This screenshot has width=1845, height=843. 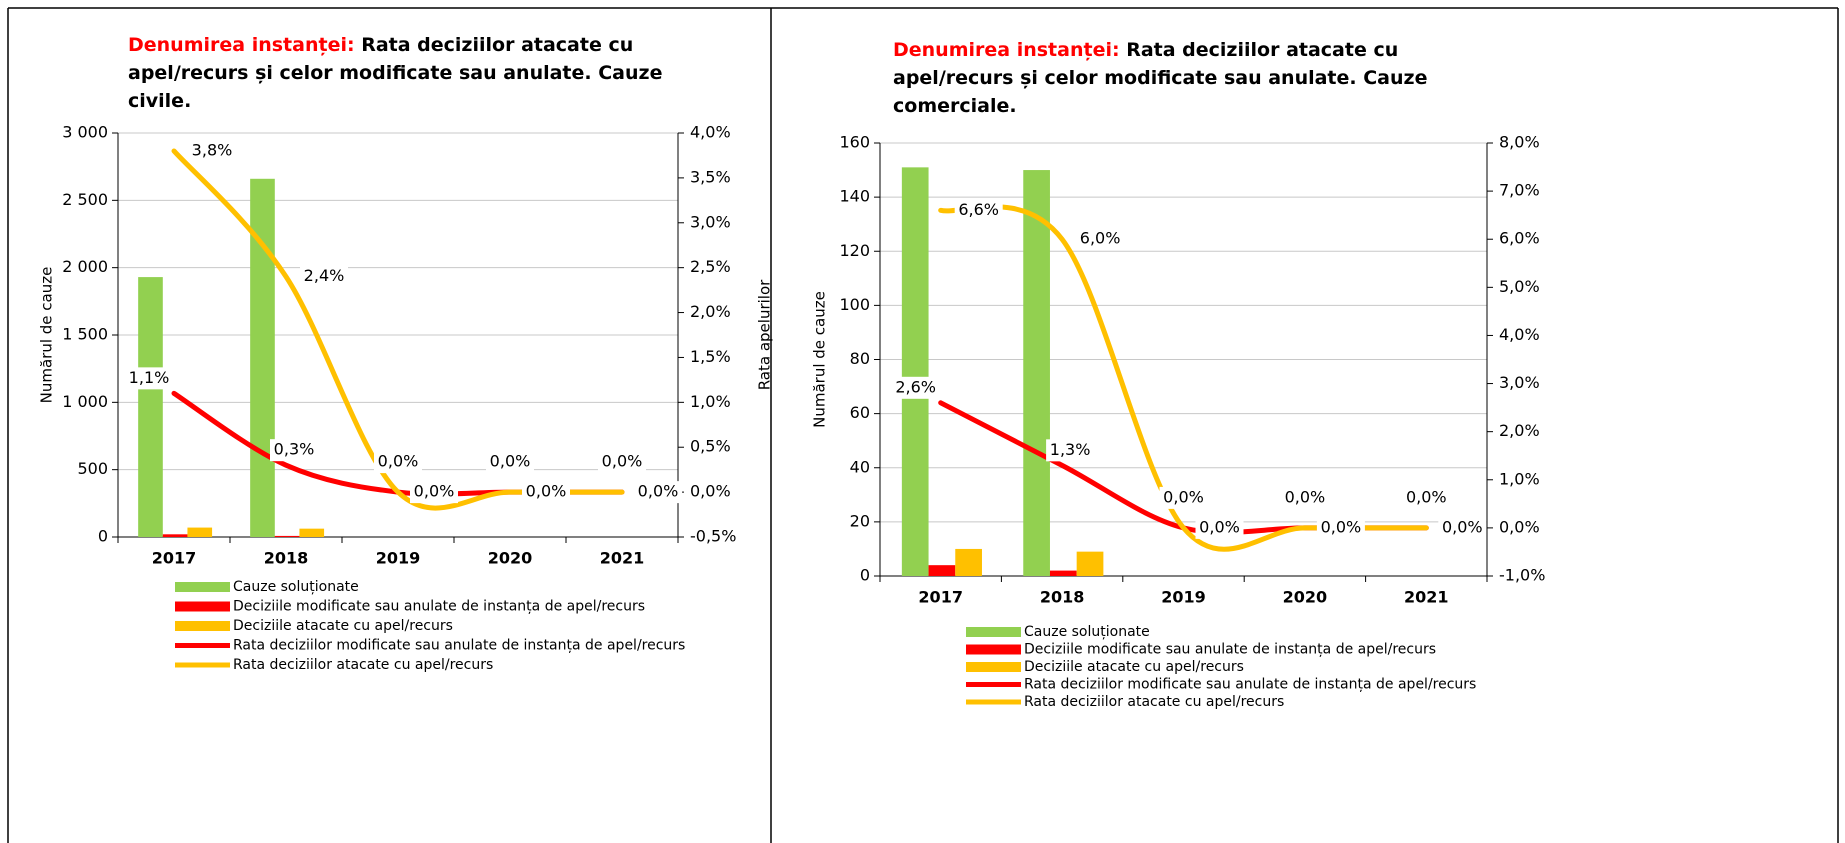 I want to click on y-tick-label: 100, so click(x=854, y=304).